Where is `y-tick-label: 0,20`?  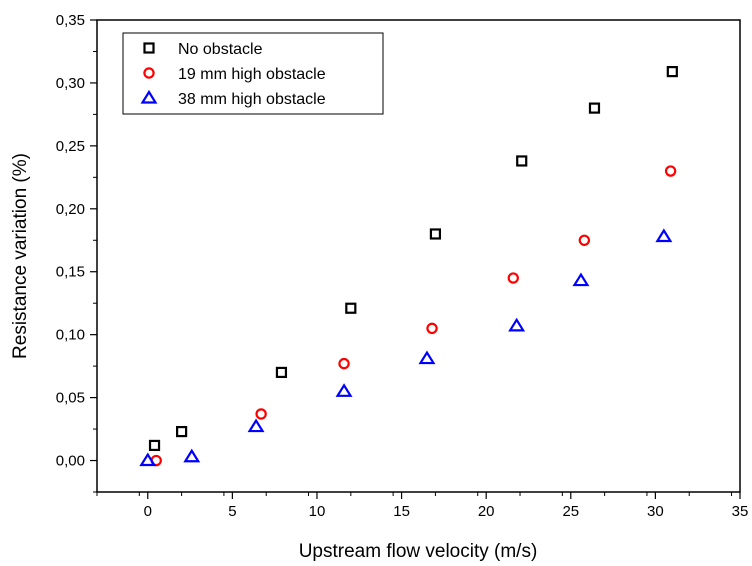 y-tick-label: 0,20 is located at coordinates (70, 209).